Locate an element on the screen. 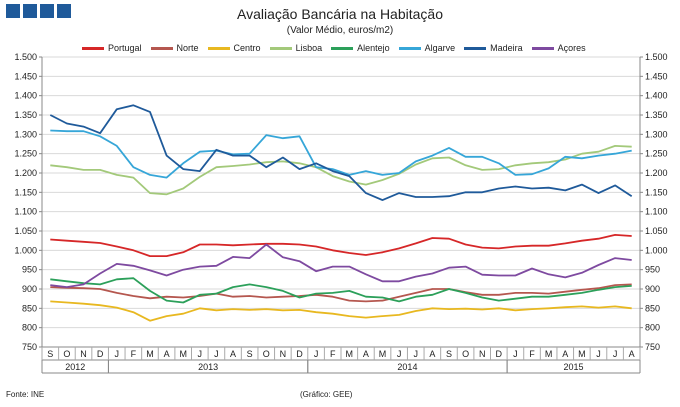 The image size is (680, 407). y-tick-label-right: 1.050 is located at coordinates (656, 231).